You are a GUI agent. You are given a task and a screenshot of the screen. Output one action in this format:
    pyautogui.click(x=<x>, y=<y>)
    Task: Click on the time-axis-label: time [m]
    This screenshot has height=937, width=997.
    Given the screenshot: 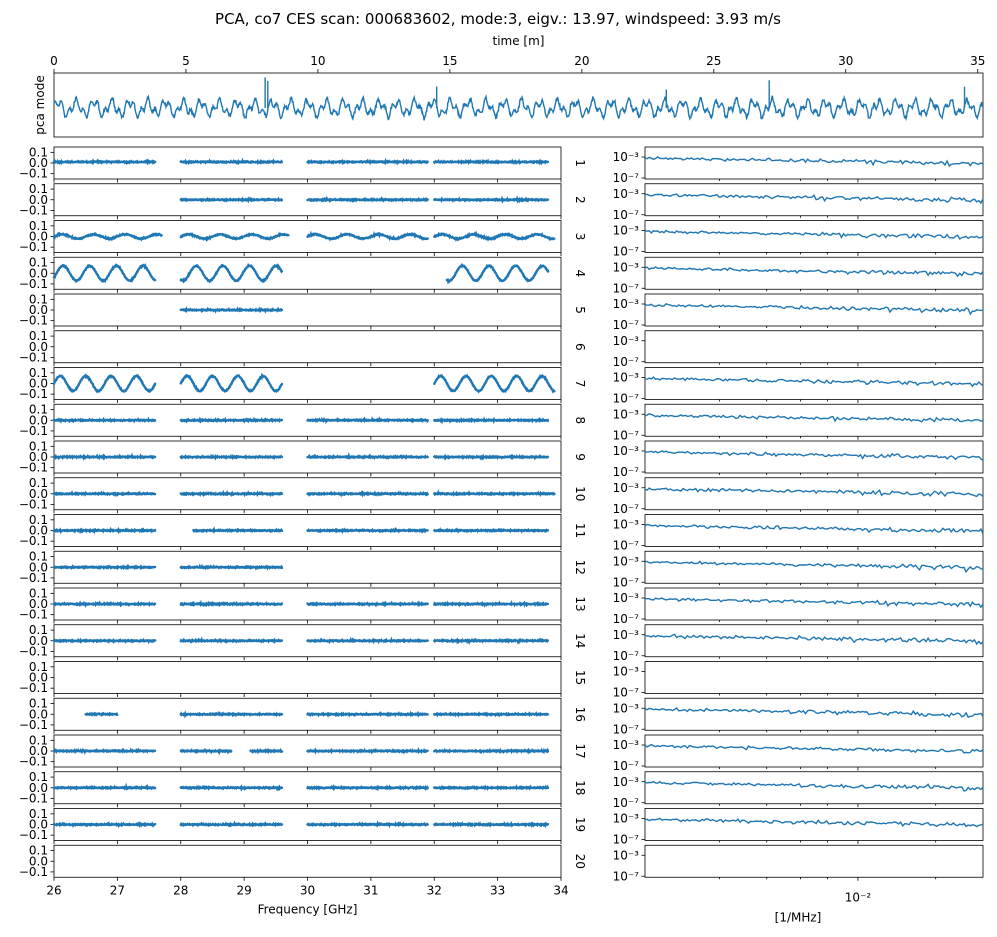 What is the action you would take?
    pyautogui.click(x=519, y=41)
    